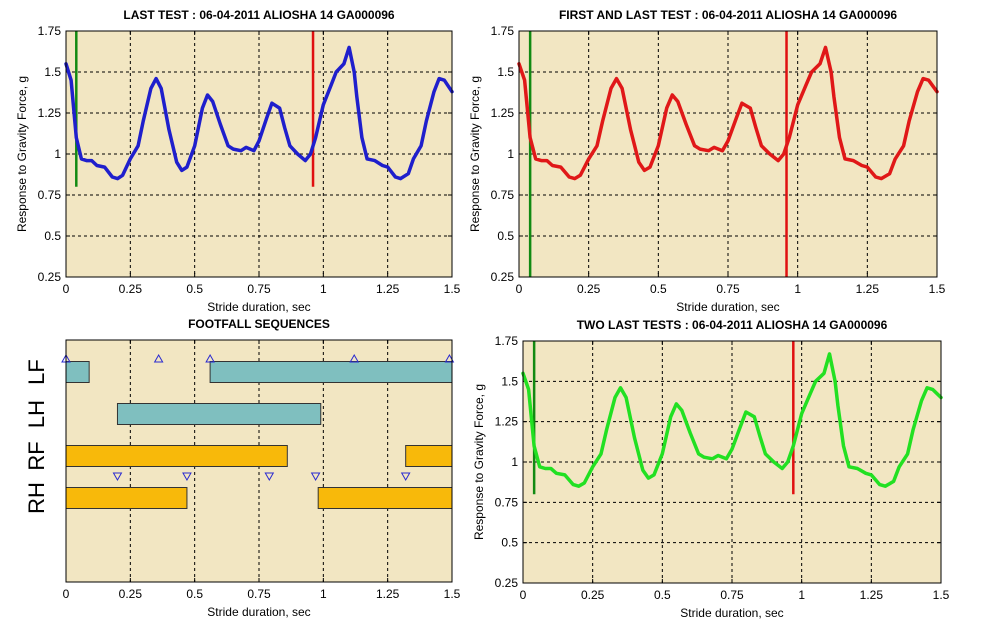 This screenshot has height=625, width=990. Describe the element at coordinates (36, 414) in the screenshot. I see `limb-label: LH` at that location.